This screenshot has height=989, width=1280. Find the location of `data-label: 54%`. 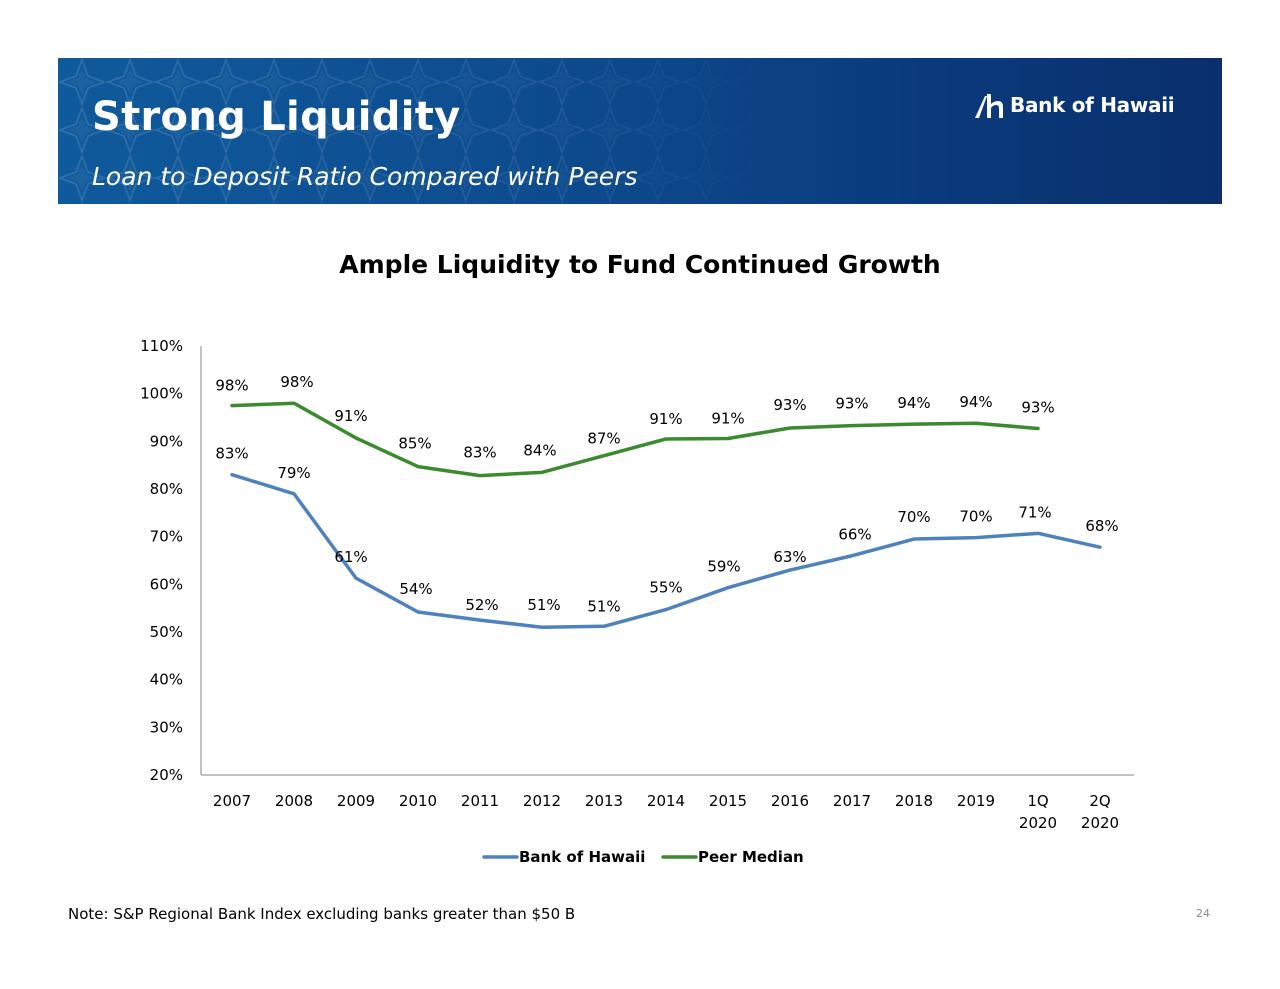

data-label: 54% is located at coordinates (415, 589).